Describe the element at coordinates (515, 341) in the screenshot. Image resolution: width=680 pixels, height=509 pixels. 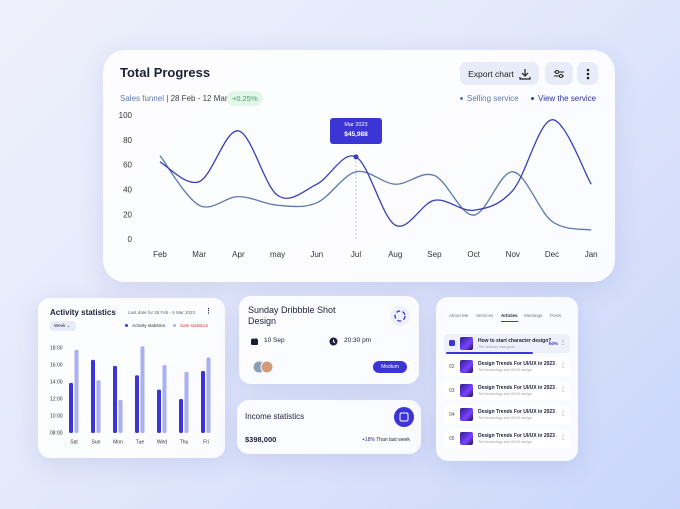
I see `item-title: How to start character design?` at that location.